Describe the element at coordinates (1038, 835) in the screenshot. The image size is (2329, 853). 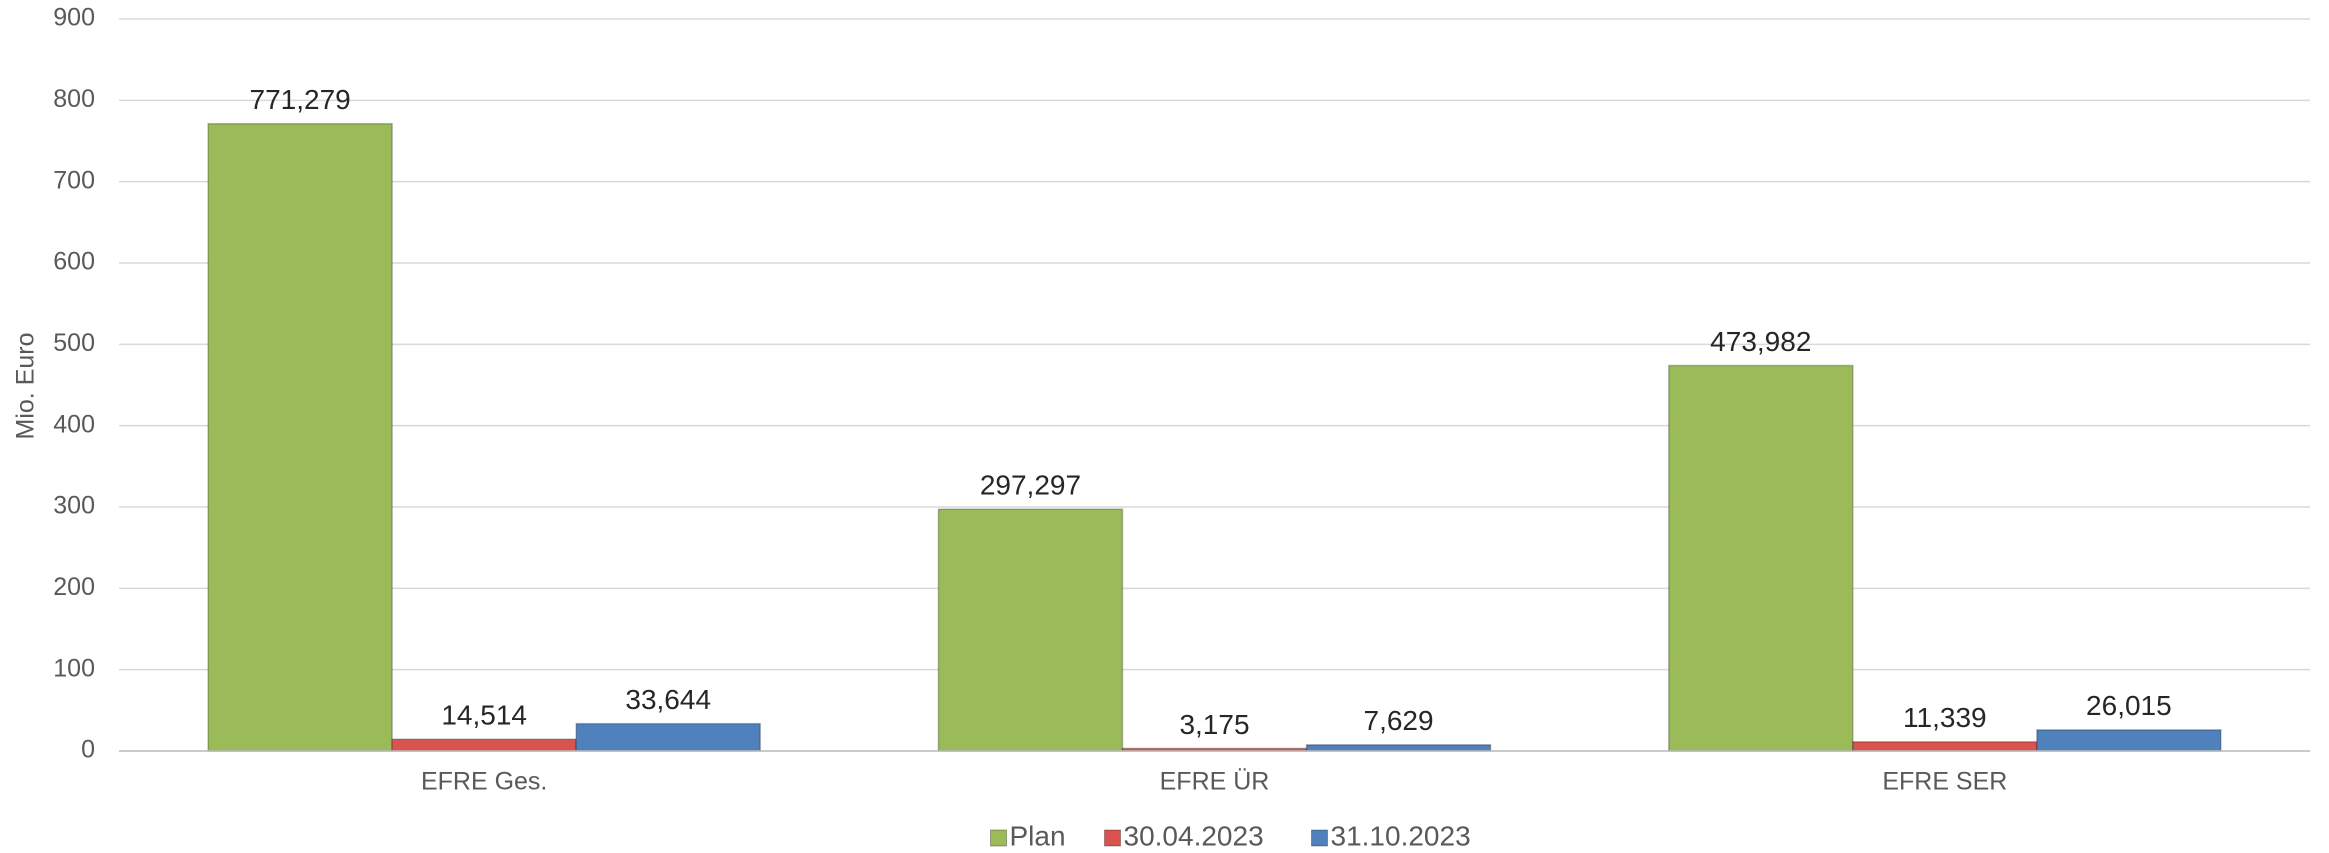
I see `legend-label: Plan` at that location.